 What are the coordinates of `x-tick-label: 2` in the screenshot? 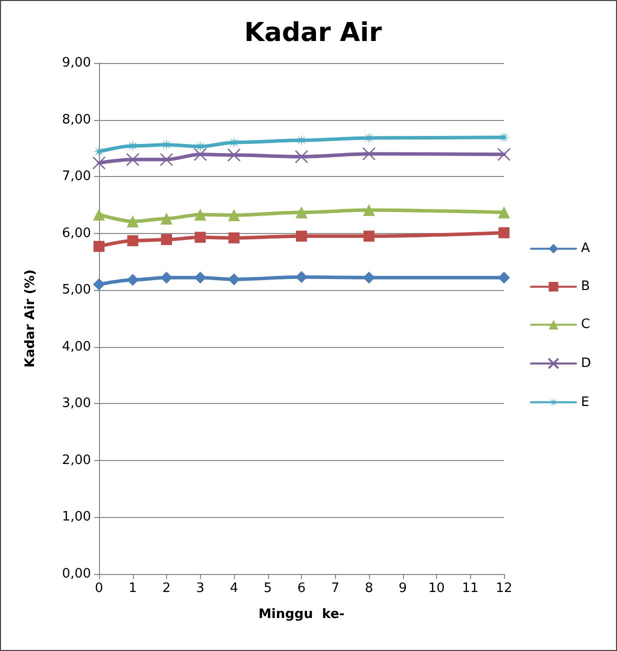 It's located at (166, 588).